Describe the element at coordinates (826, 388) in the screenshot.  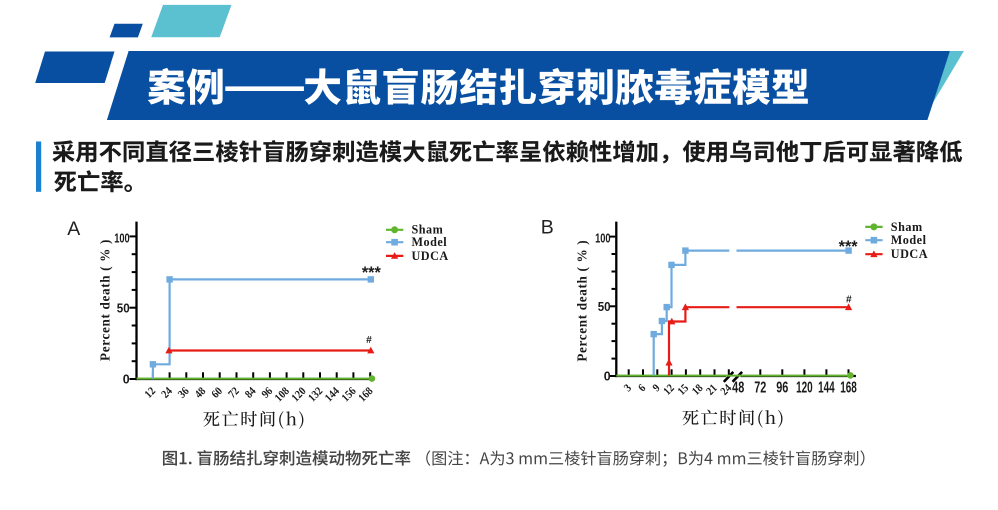
I see `svg-text: 144` at that location.